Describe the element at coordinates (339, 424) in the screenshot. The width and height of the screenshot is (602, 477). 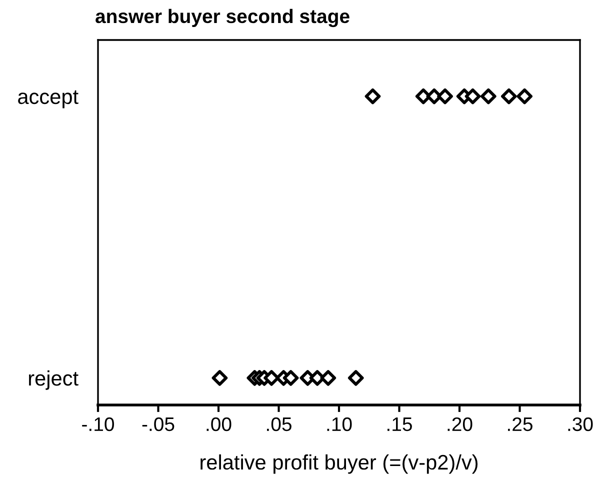
I see `x-tick-label: .10` at that location.